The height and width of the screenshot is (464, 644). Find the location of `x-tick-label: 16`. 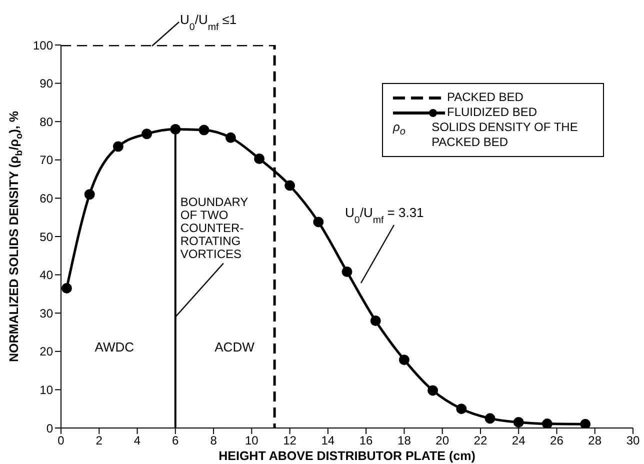

x-tick-label: 16 is located at coordinates (366, 441).